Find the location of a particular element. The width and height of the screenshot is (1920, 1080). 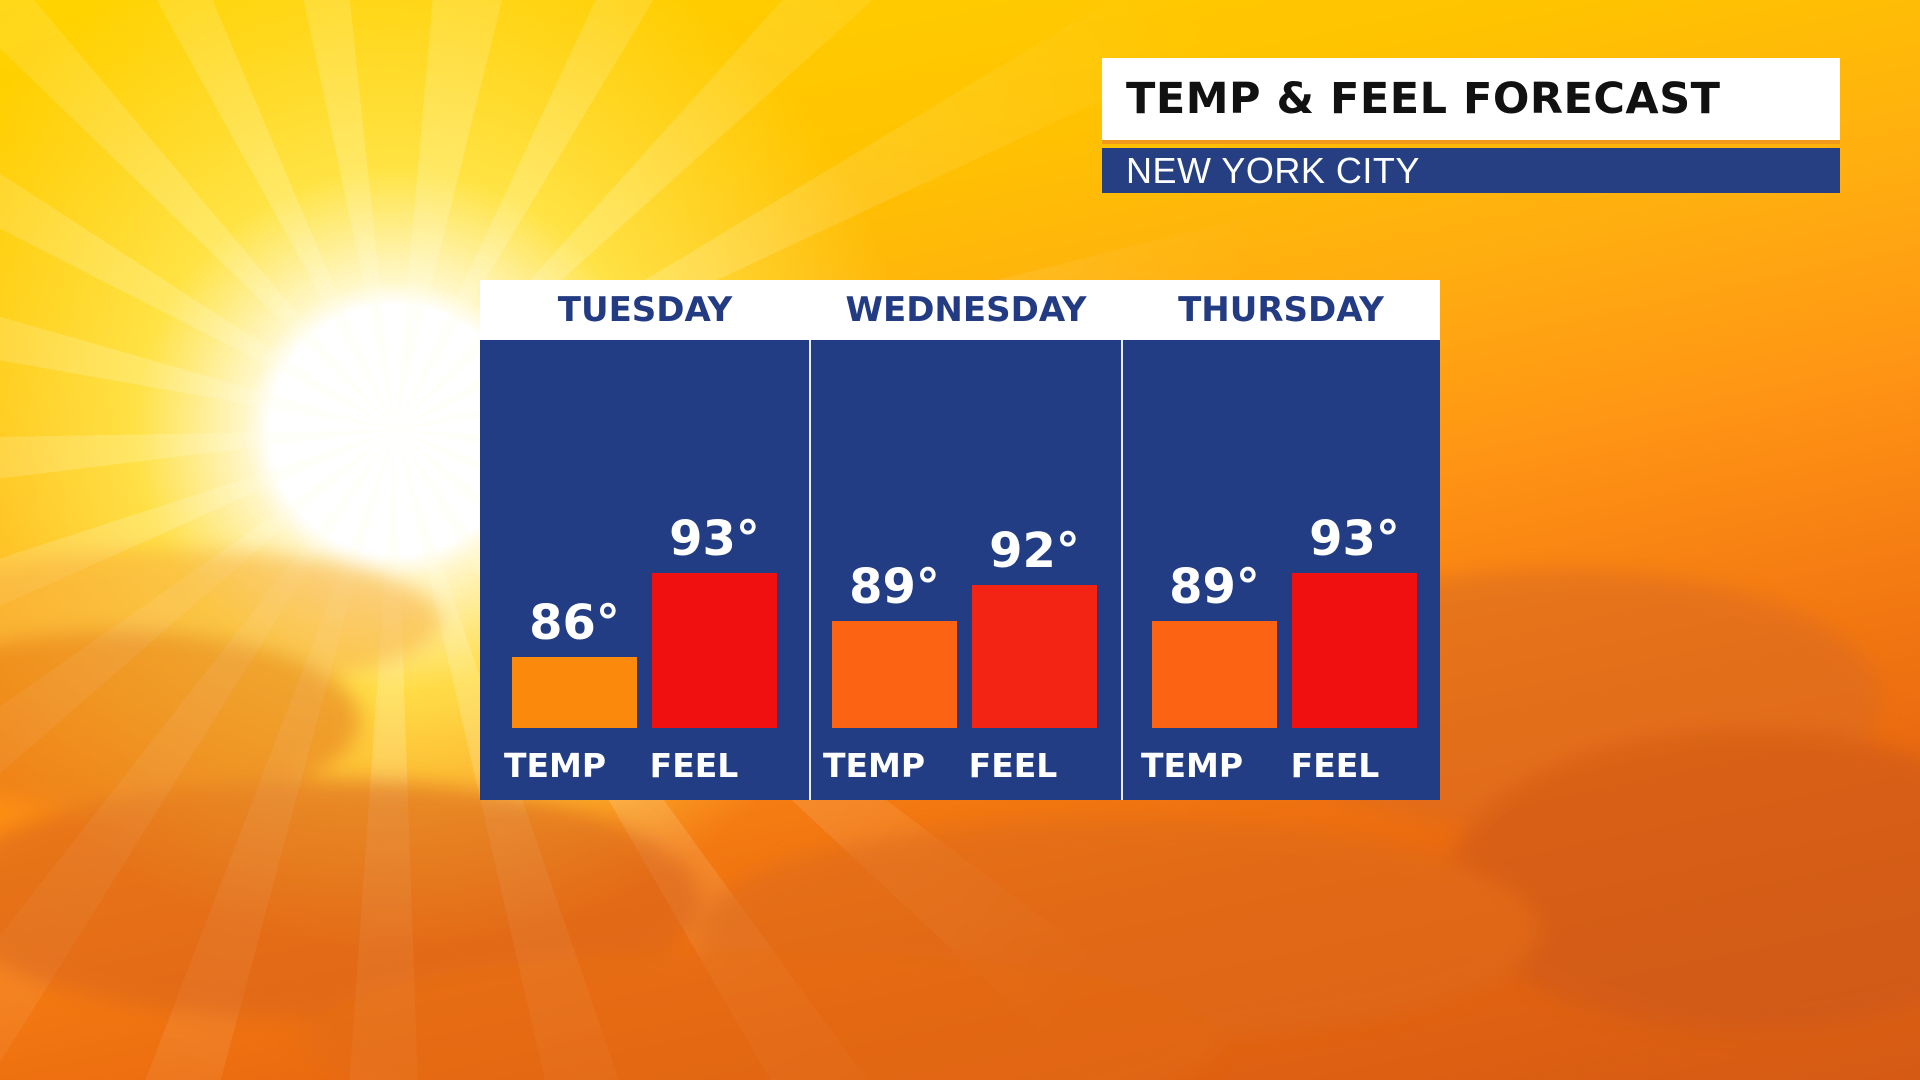

temp-bar-thursday is located at coordinates (1214, 674).